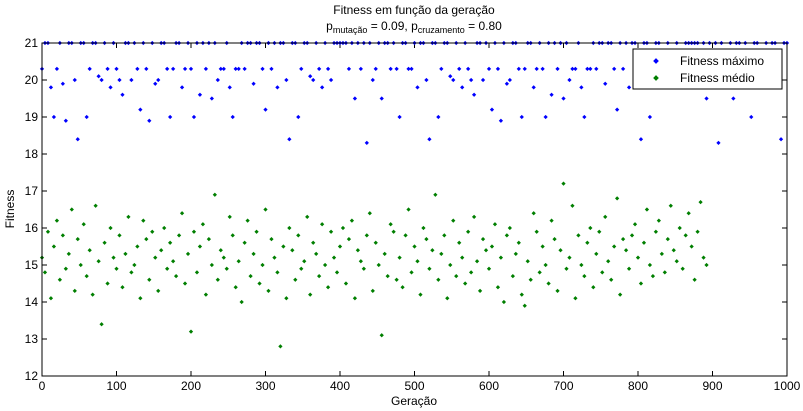 Image resolution: width=803 pixels, height=411 pixels. What do you see at coordinates (32, 154) in the screenshot?
I see `y-tick-label: 18` at bounding box center [32, 154].